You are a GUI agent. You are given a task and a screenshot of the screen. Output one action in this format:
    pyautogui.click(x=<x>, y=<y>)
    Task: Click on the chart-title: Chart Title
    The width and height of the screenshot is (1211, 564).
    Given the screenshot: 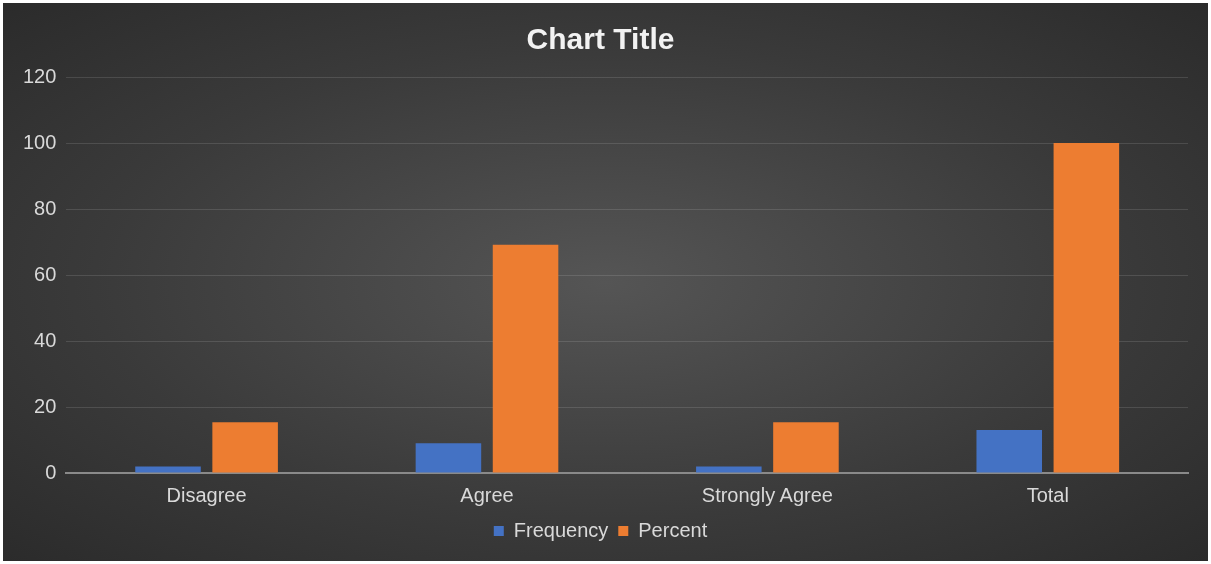 What is the action you would take?
    pyautogui.click(x=600, y=39)
    